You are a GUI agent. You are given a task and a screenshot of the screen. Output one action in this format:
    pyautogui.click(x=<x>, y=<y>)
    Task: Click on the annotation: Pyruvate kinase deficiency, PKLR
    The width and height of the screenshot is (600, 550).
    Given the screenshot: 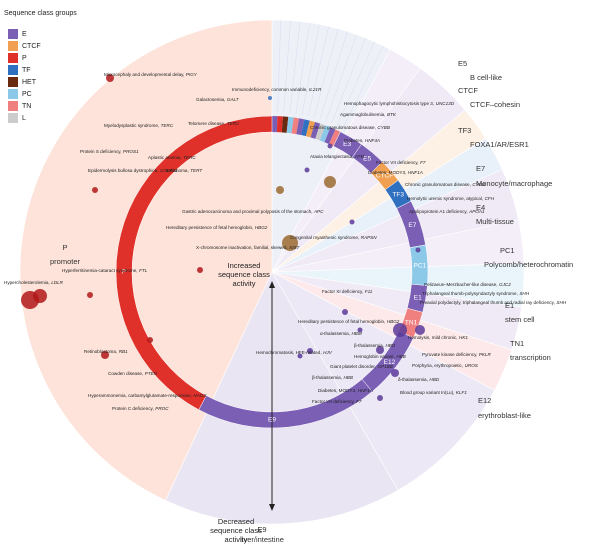 What is the action you would take?
    pyautogui.click(x=457, y=354)
    